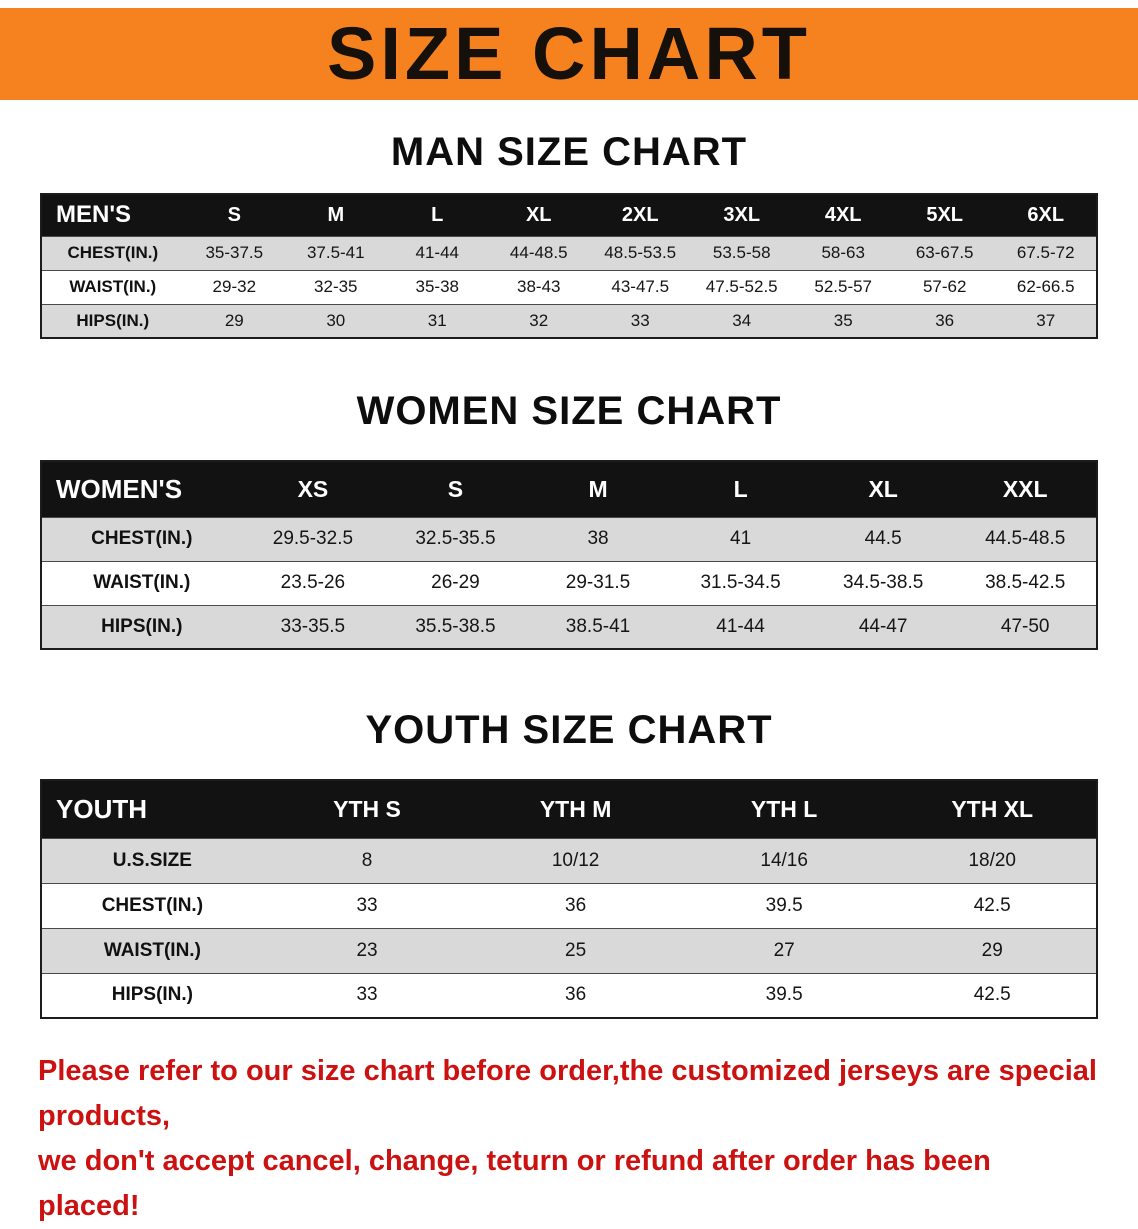 The width and height of the screenshot is (1138, 1229). I want to click on page-title: SIZE CHART, so click(569, 53).